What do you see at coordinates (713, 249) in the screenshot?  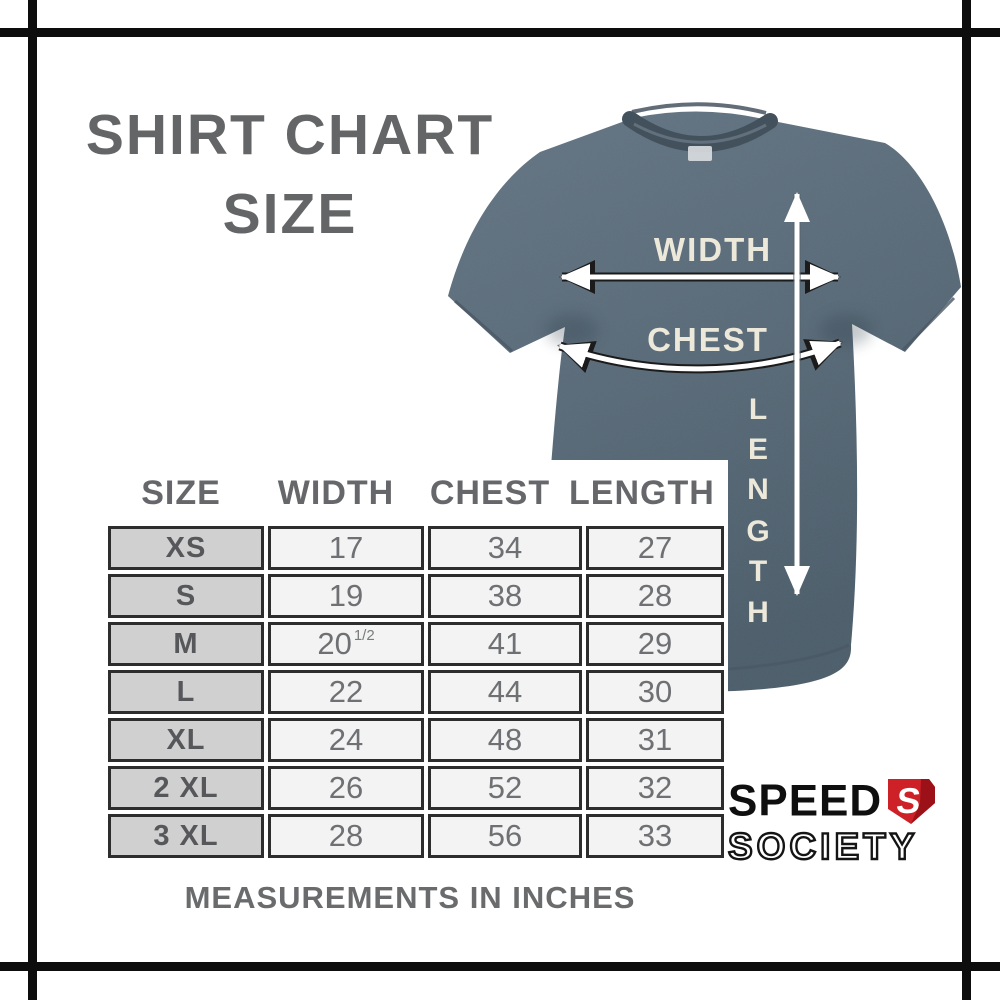 I see `width-arrow-label: WIDTH` at bounding box center [713, 249].